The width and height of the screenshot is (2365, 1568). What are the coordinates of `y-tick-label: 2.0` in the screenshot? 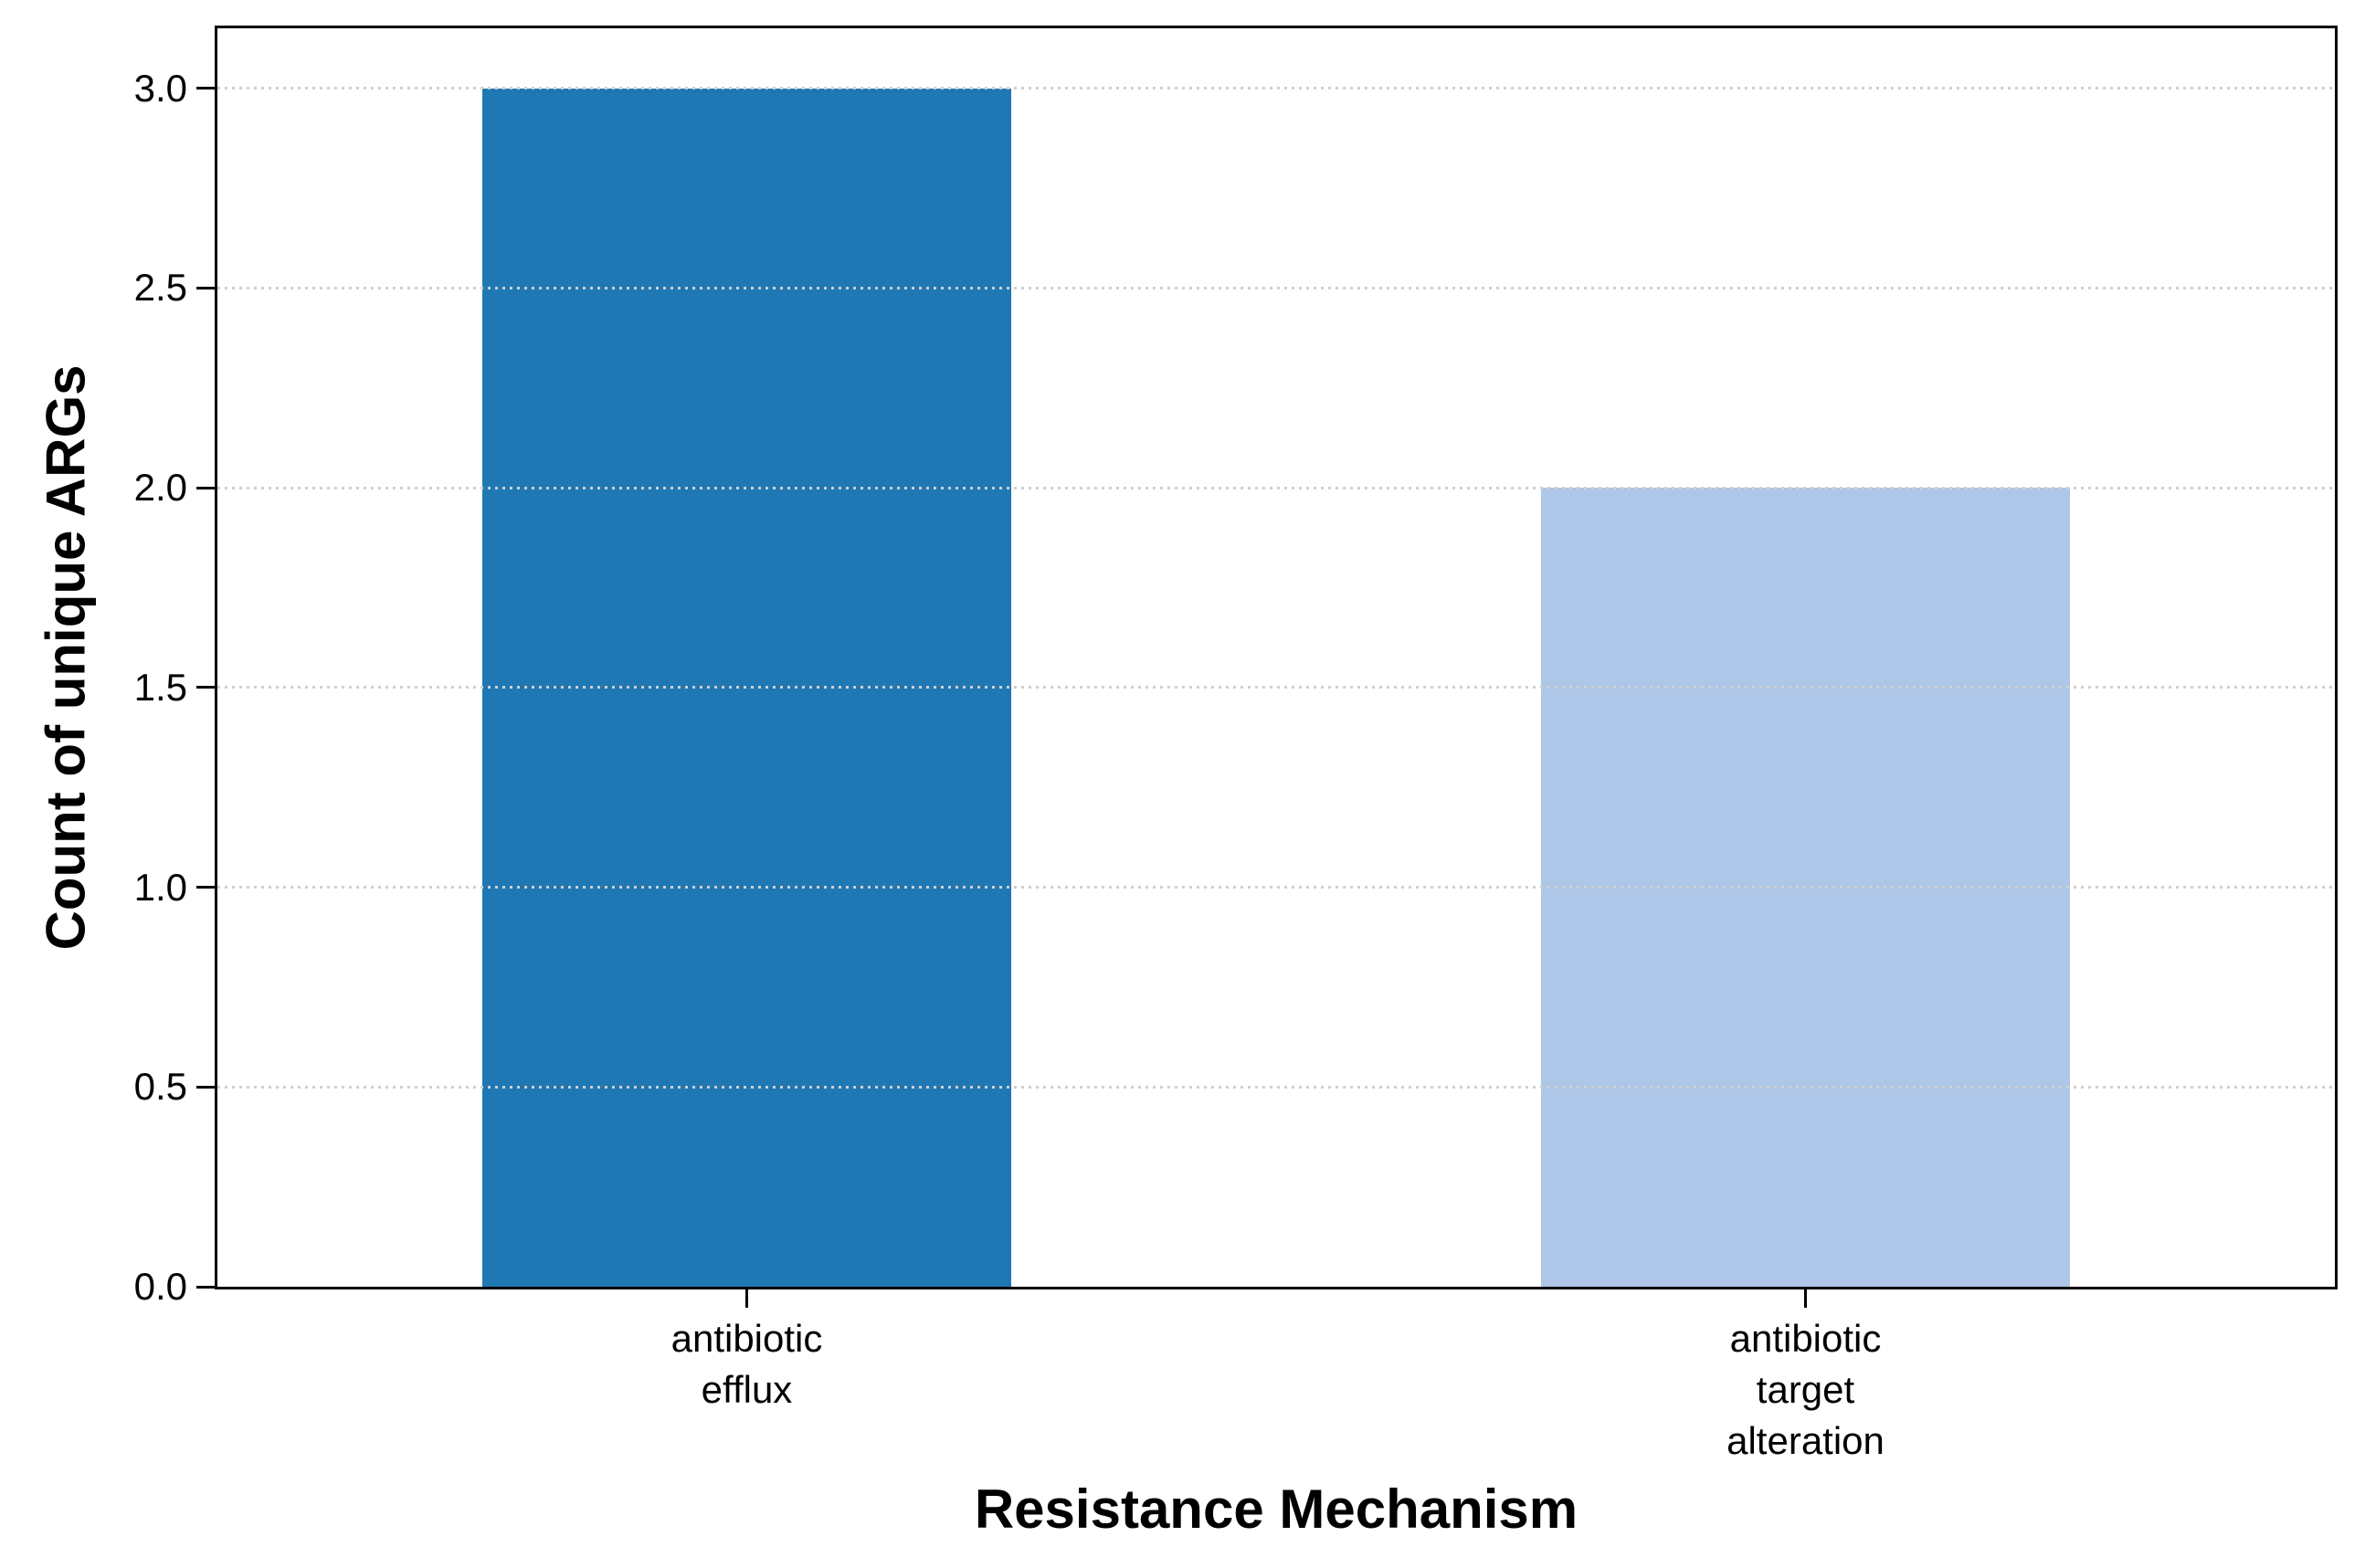 It's located at (160, 488).